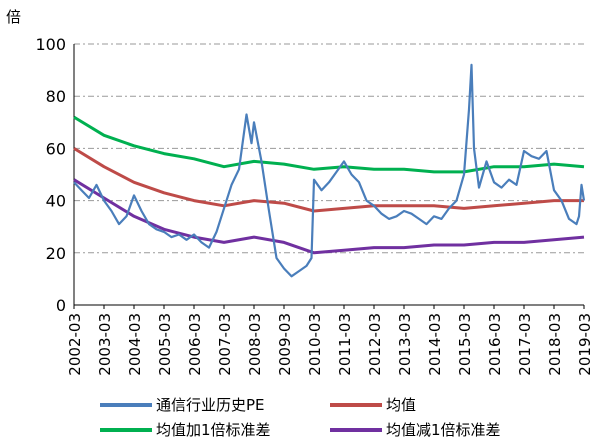 Image resolution: width=593 pixels, height=446 pixels. I want to click on x-tick-label-2009-03: 2009-03, so click(285, 344).